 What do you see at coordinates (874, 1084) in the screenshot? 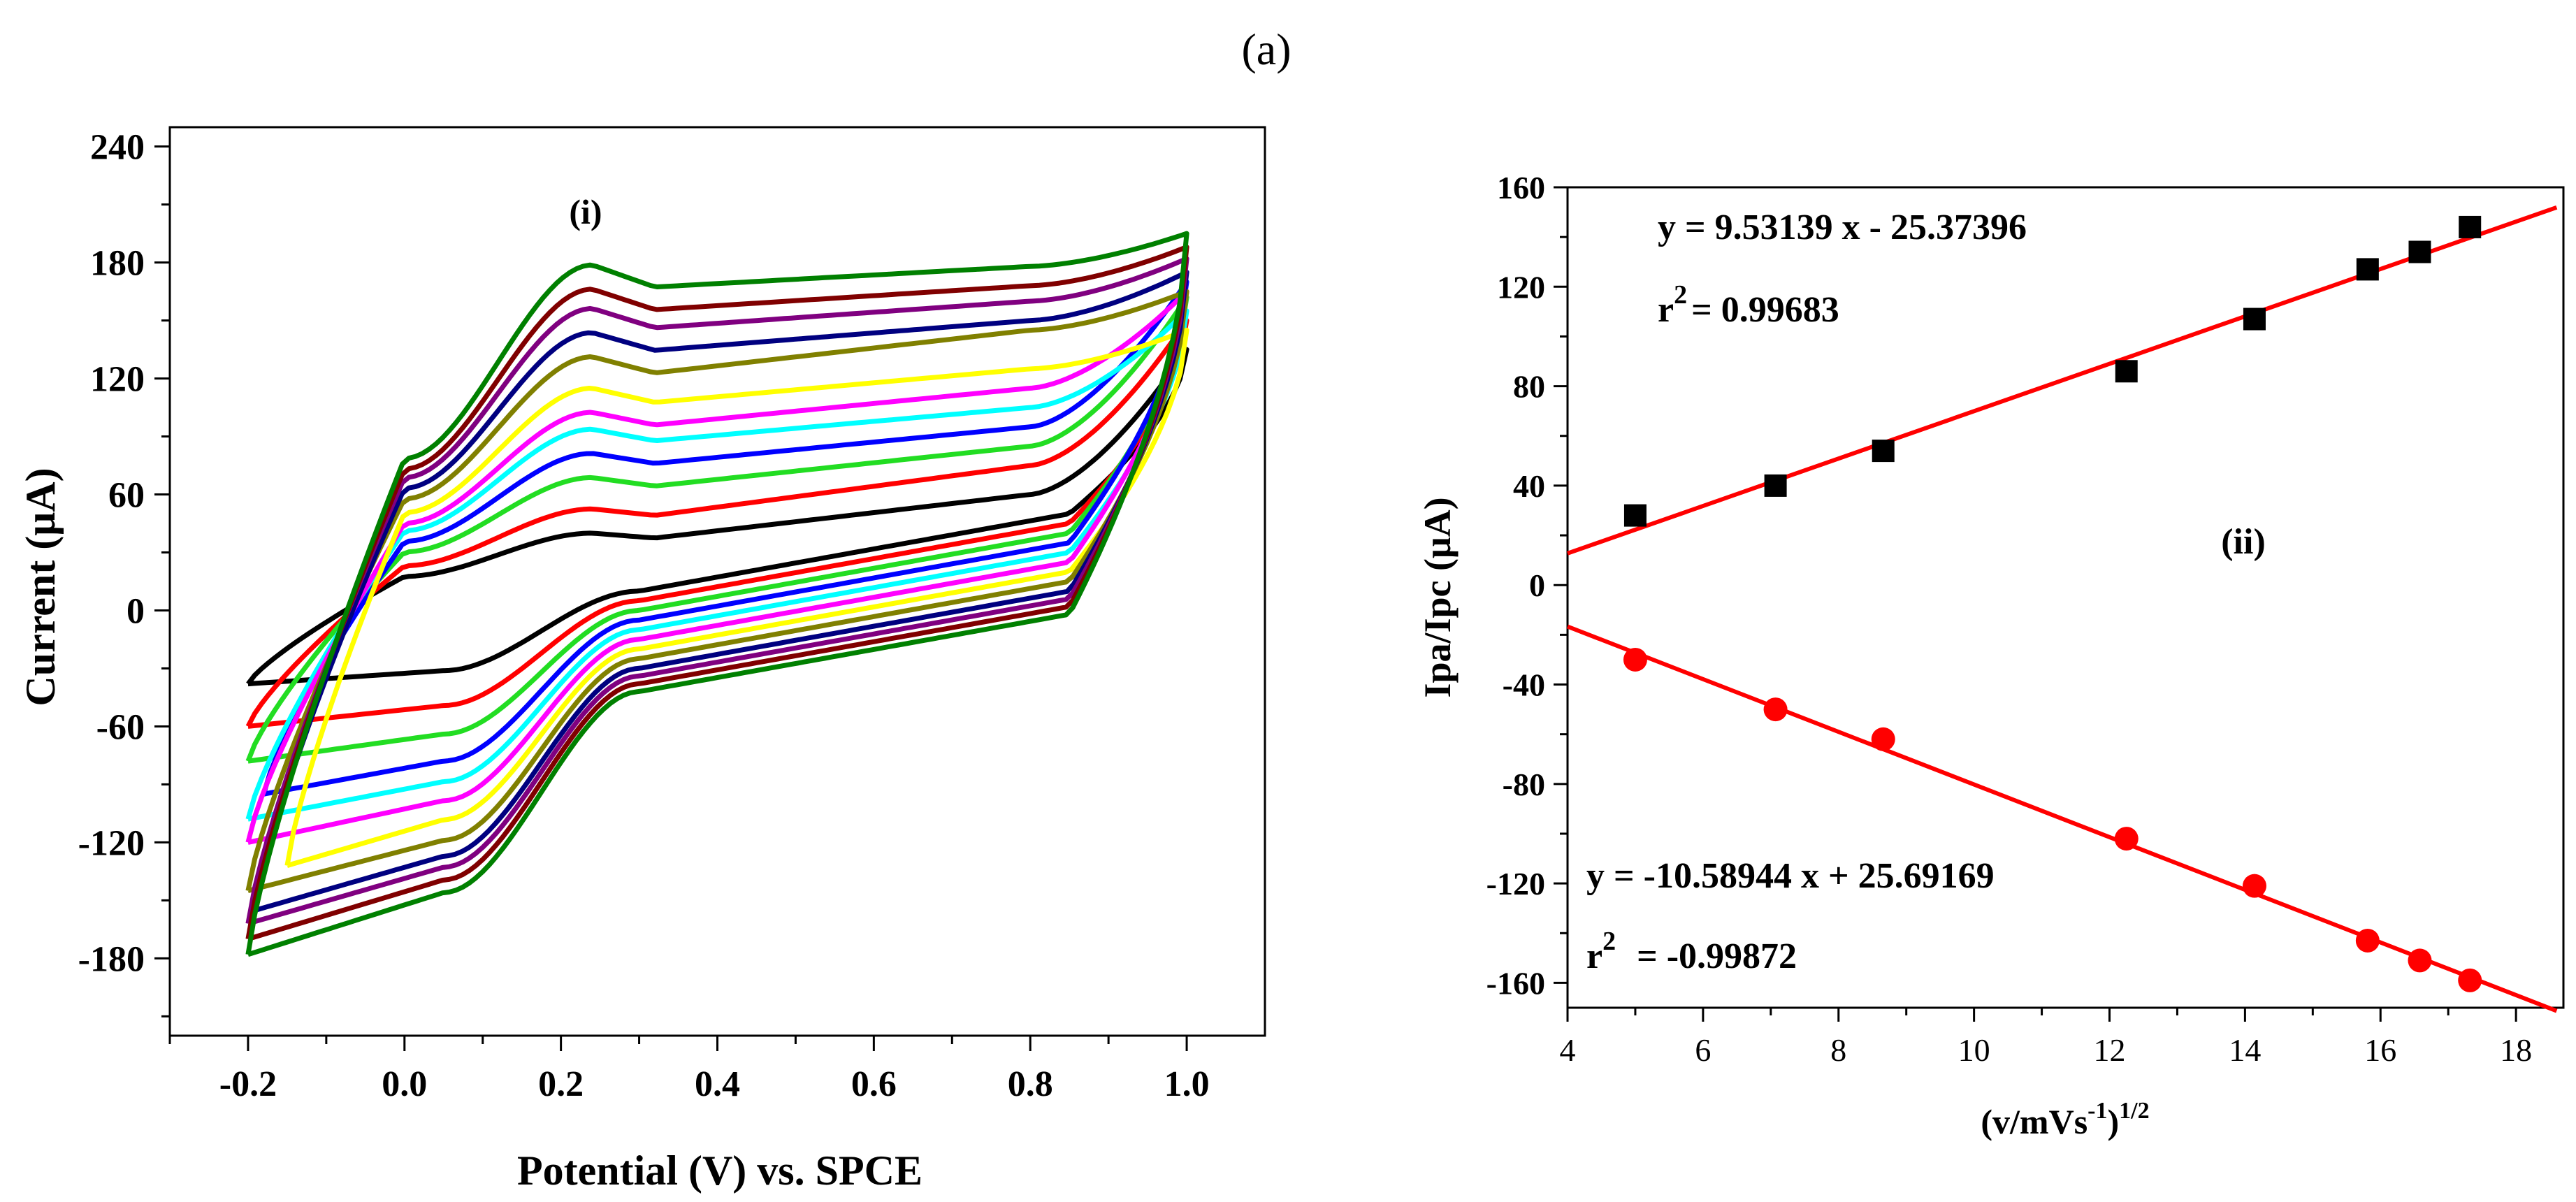
I see `left-x-tick-label: 0.6` at bounding box center [874, 1084].